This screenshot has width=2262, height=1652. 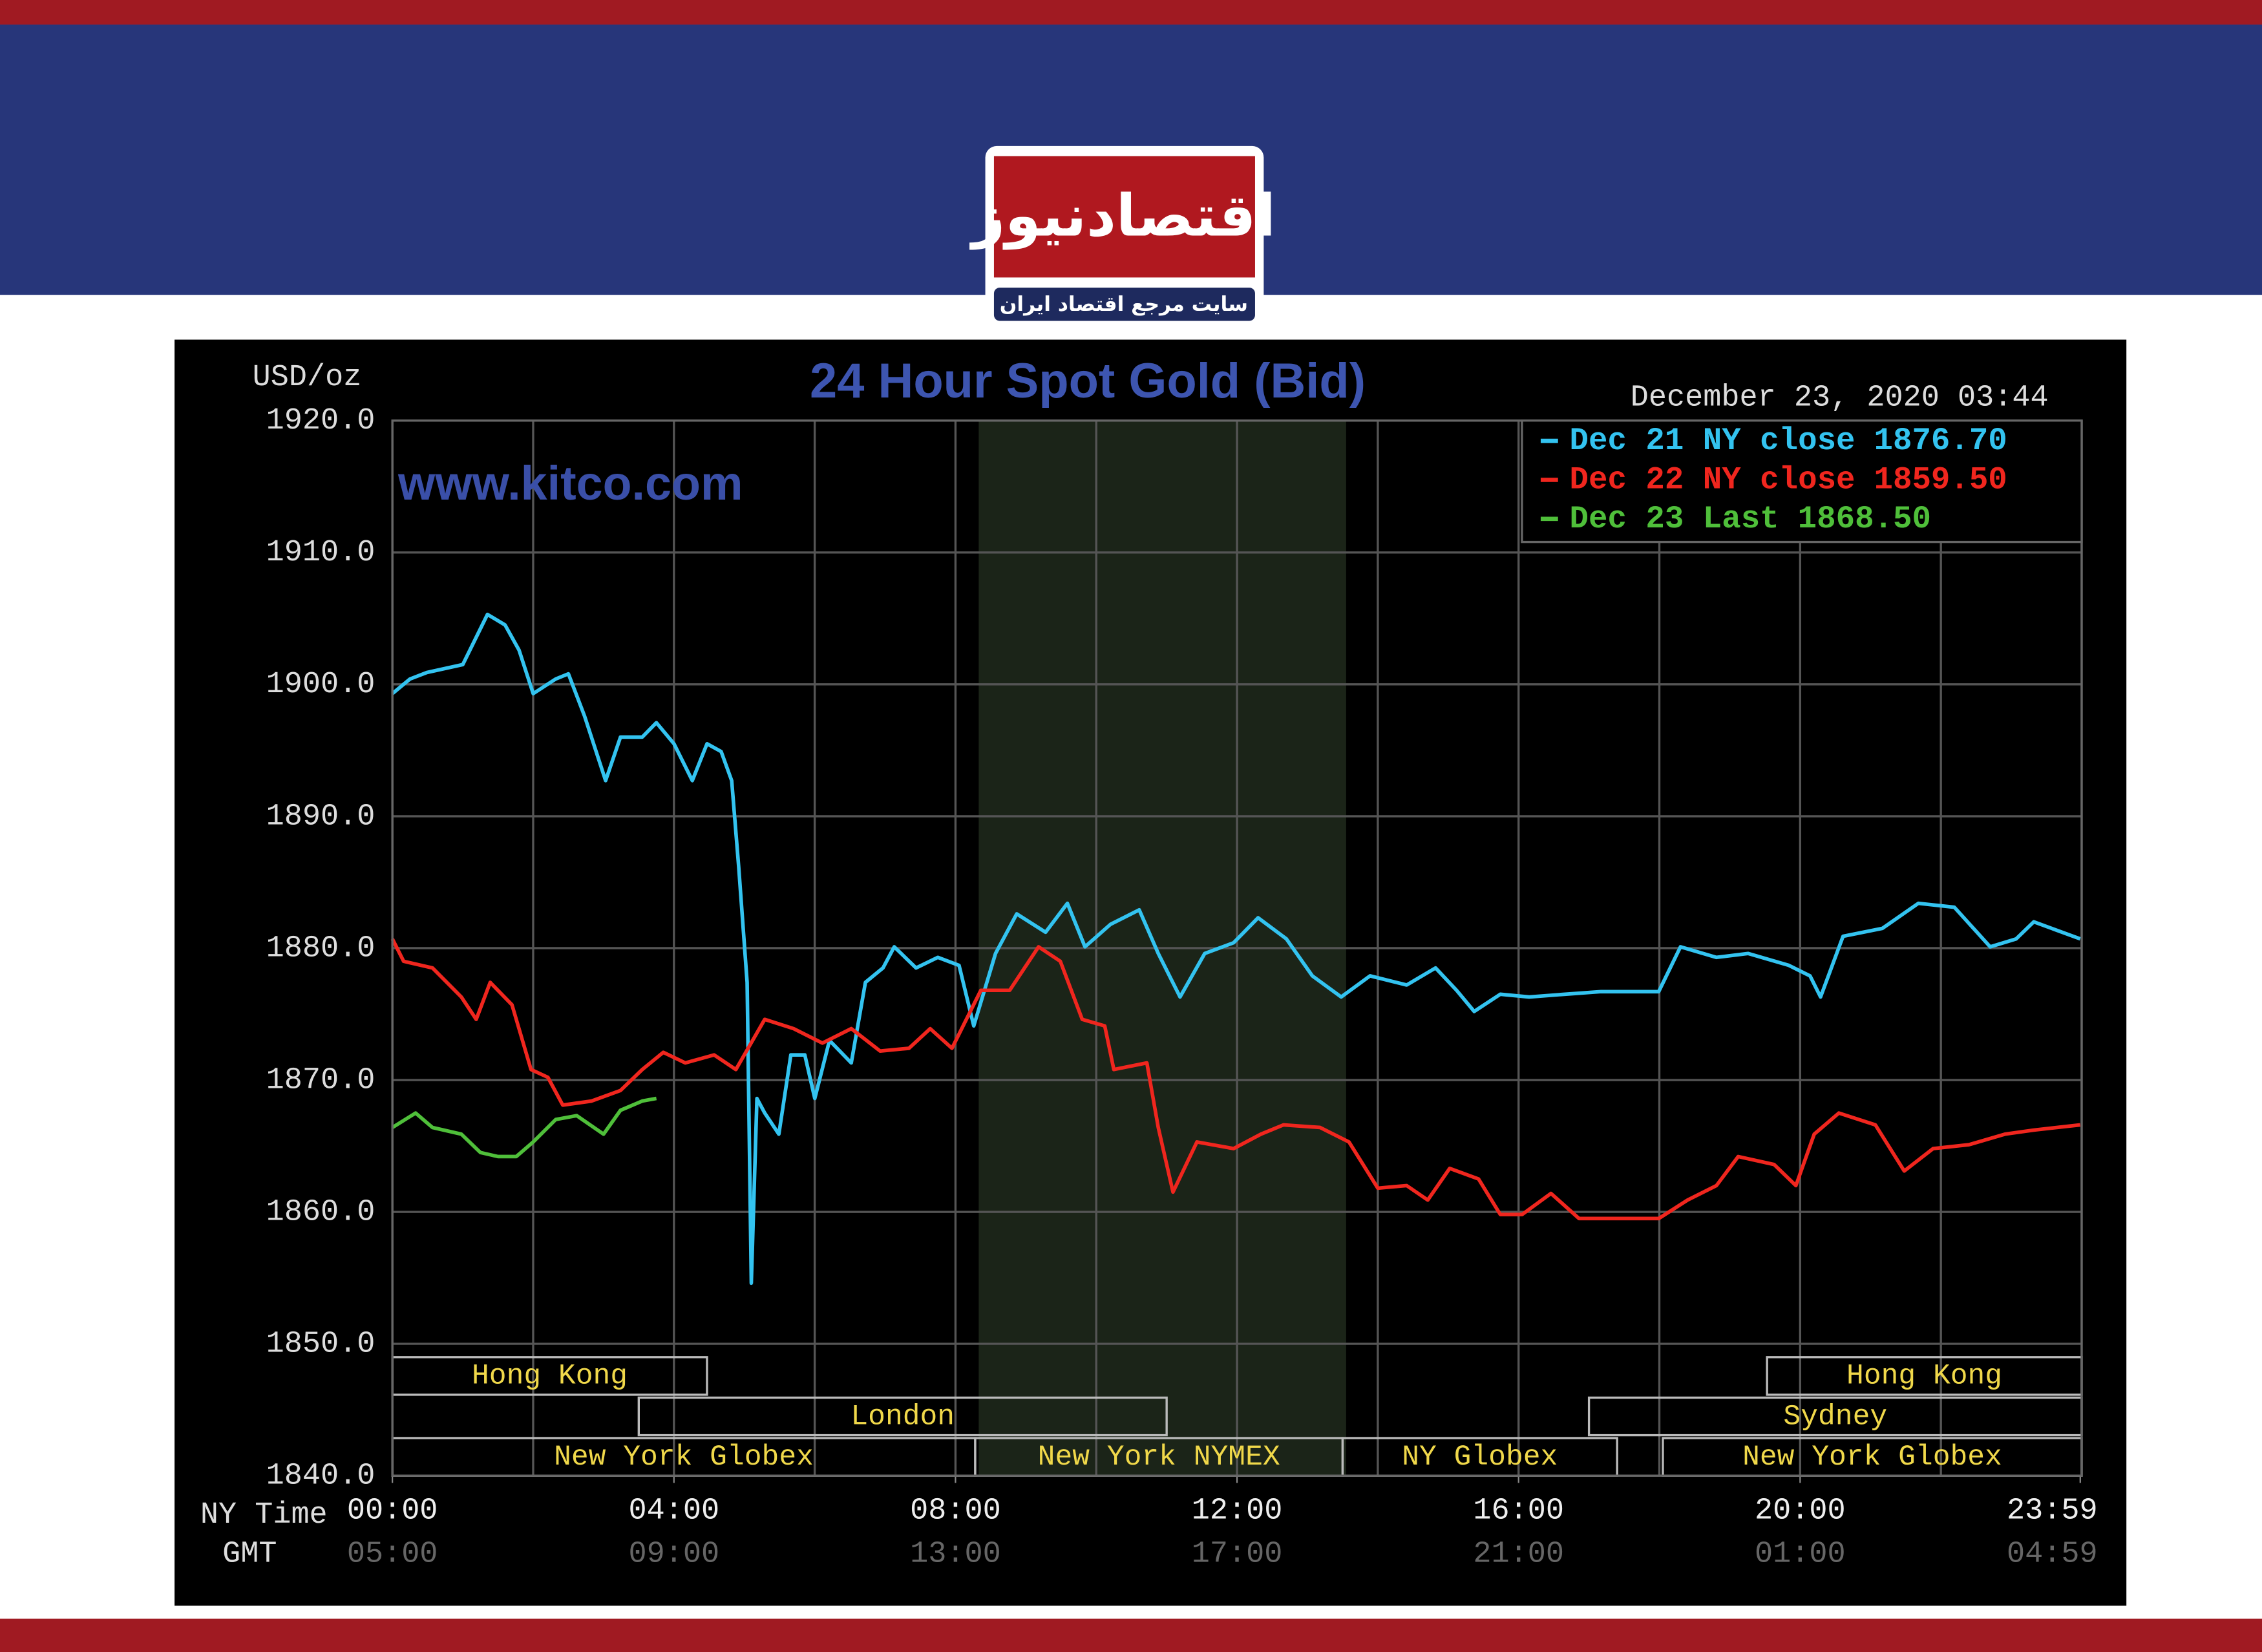 What do you see at coordinates (320, 1476) in the screenshot?
I see `y-tick-label: 1840.0` at bounding box center [320, 1476].